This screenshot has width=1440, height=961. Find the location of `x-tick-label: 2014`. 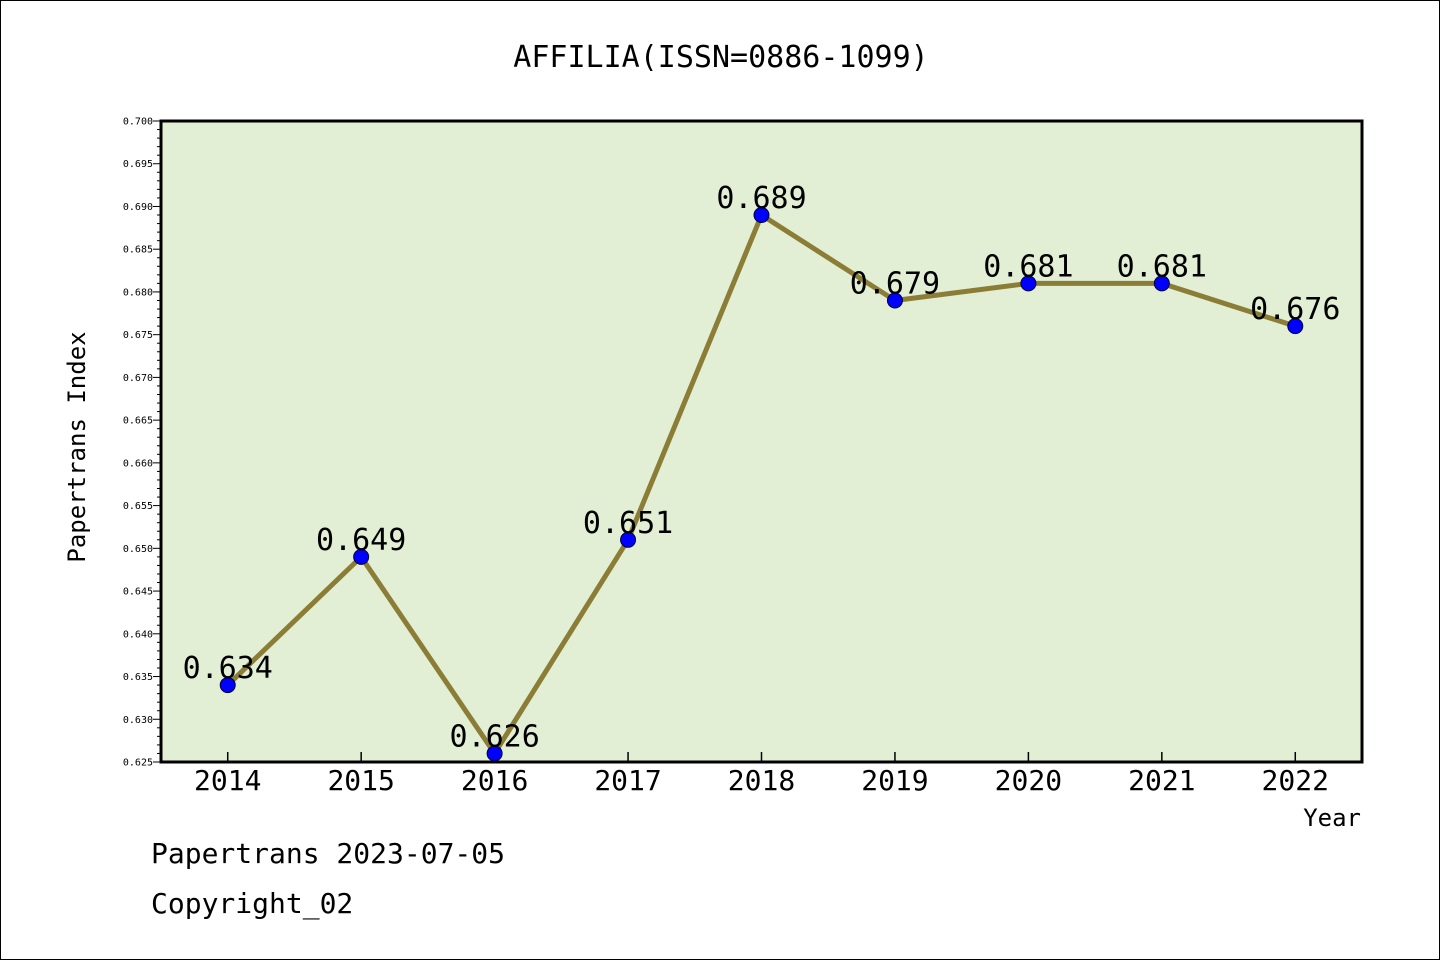

x-tick-label: 2014 is located at coordinates (227, 780).